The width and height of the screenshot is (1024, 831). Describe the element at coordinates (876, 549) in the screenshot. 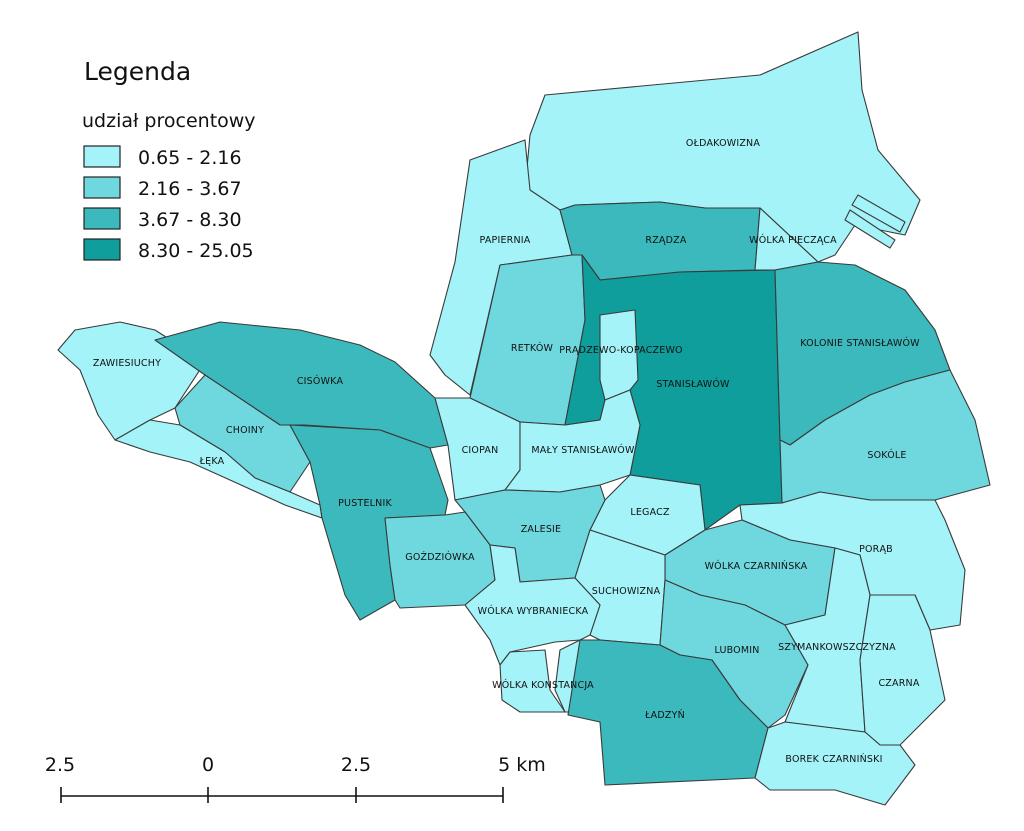

I see `label-porab: PORĄB` at that location.